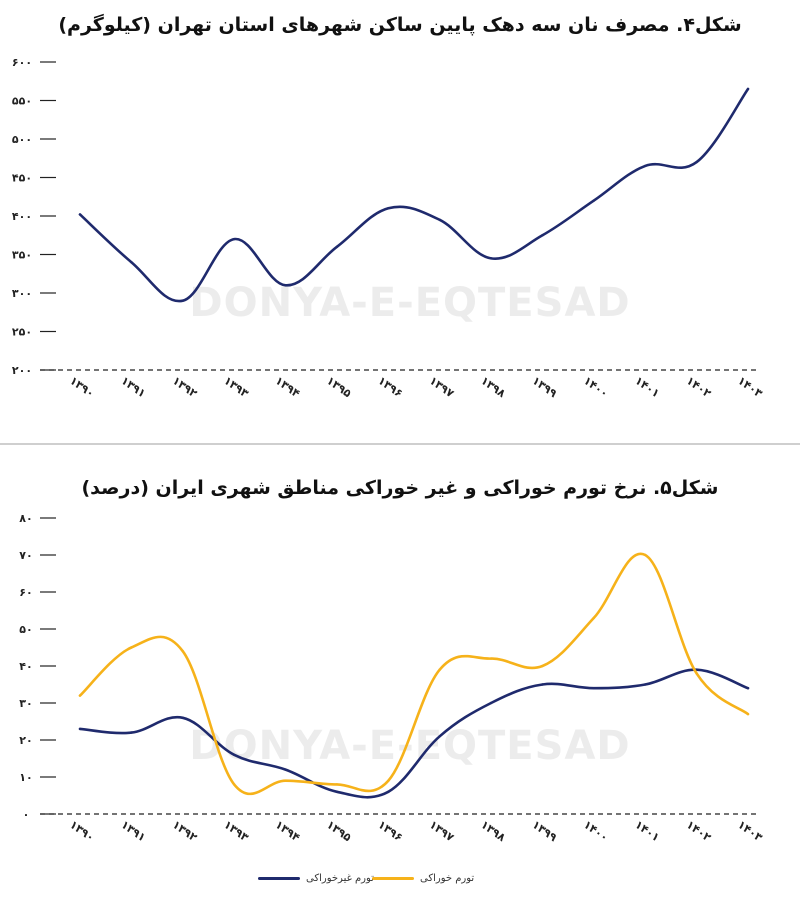  Describe the element at coordinates (22, 62) in the screenshot. I see `y-tick-label: ۶۰۰` at that location.